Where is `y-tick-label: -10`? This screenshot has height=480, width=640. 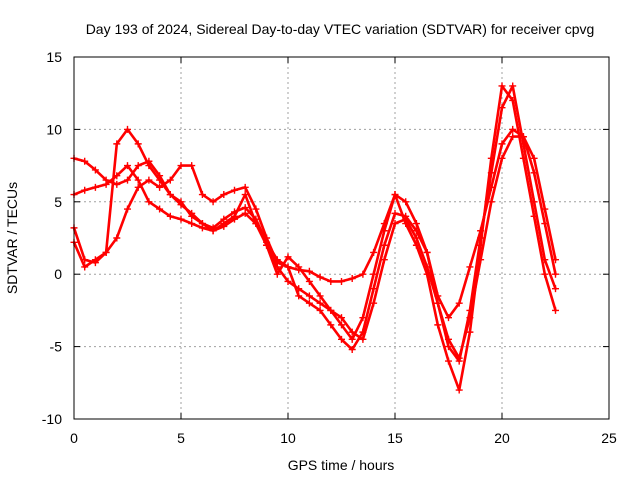 y-tick-label: -10 is located at coordinates (52, 419).